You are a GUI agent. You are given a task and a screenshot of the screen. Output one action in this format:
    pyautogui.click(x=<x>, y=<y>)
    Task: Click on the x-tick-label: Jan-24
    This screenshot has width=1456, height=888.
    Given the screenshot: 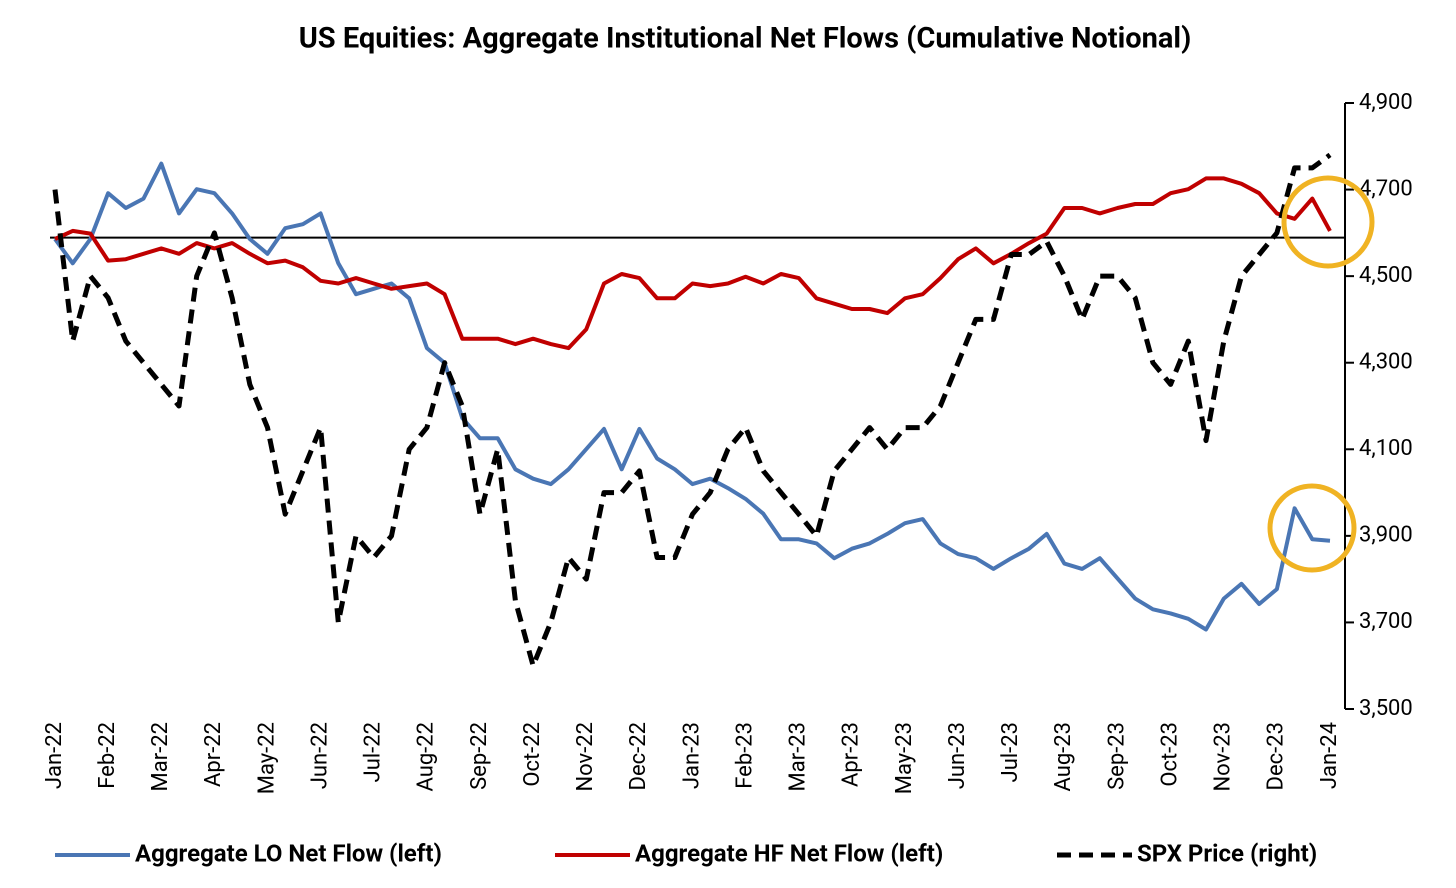 What is the action you would take?
    pyautogui.click(x=1329, y=755)
    